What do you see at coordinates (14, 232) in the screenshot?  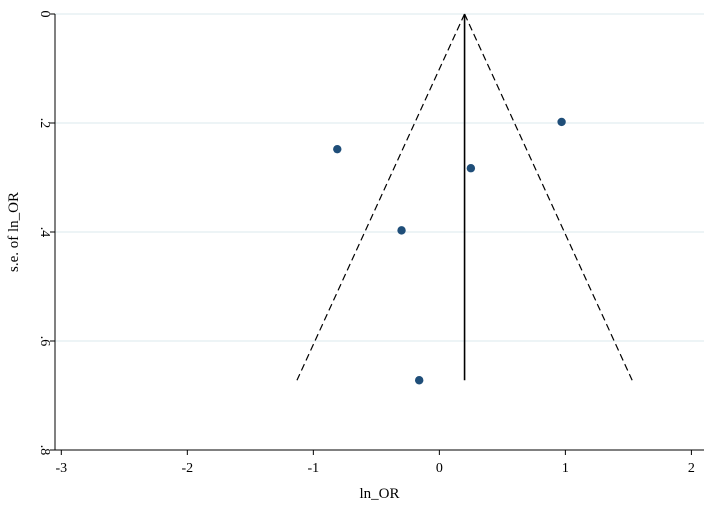 I see `y-axis-title: s.e. of ln_OR` at bounding box center [14, 232].